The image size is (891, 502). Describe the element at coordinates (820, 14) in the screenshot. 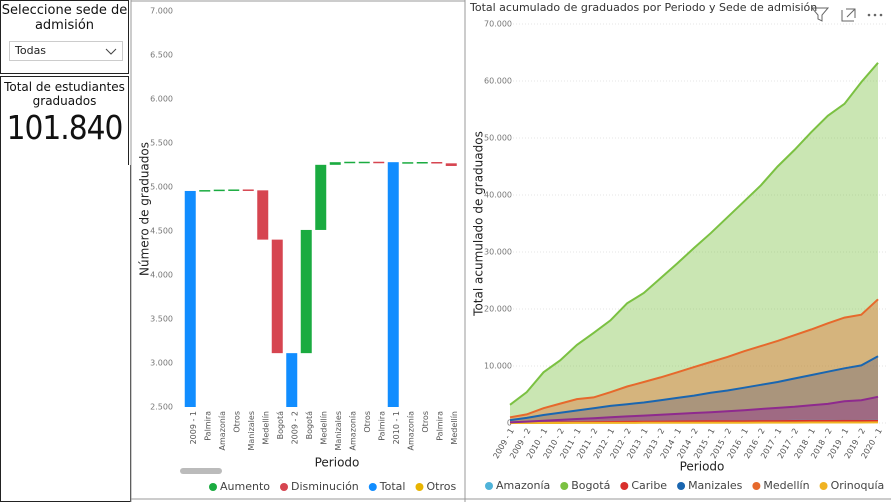

I see `filter-icon` at that location.